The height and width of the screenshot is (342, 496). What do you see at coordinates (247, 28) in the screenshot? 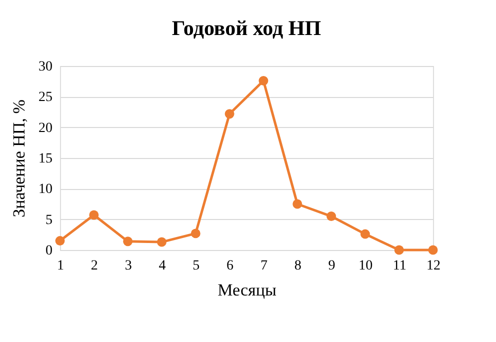
I see `chart-title: Годовой ход НП` at bounding box center [247, 28].